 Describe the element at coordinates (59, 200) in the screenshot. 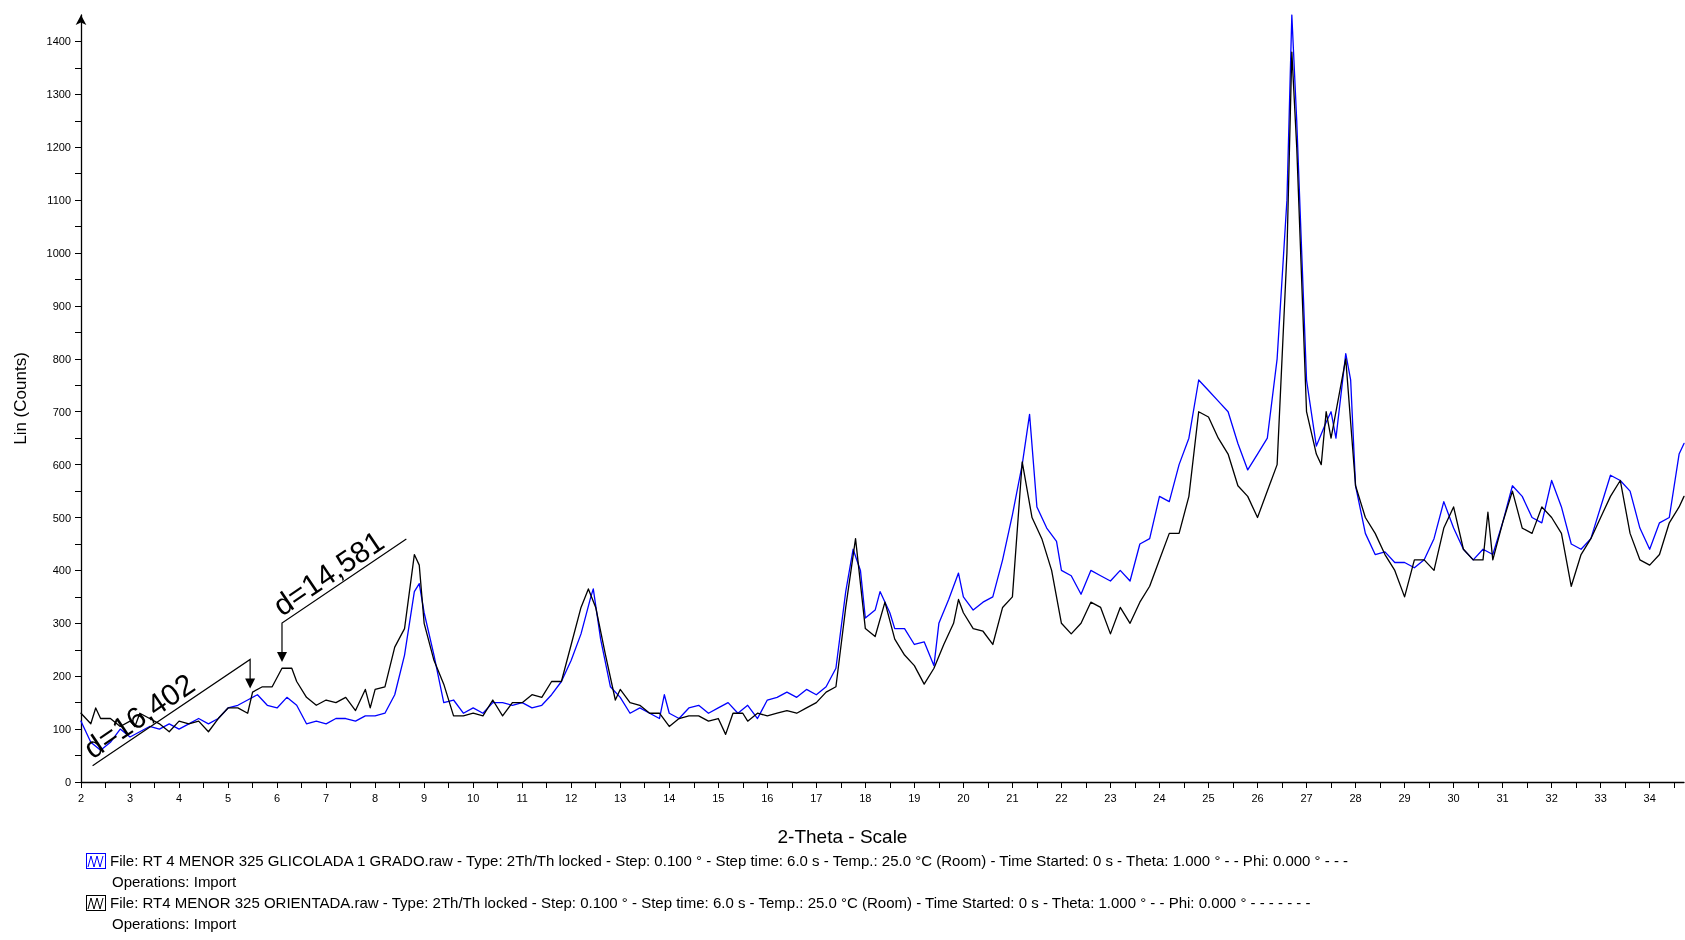

I see `y-tick-label: 1100` at that location.